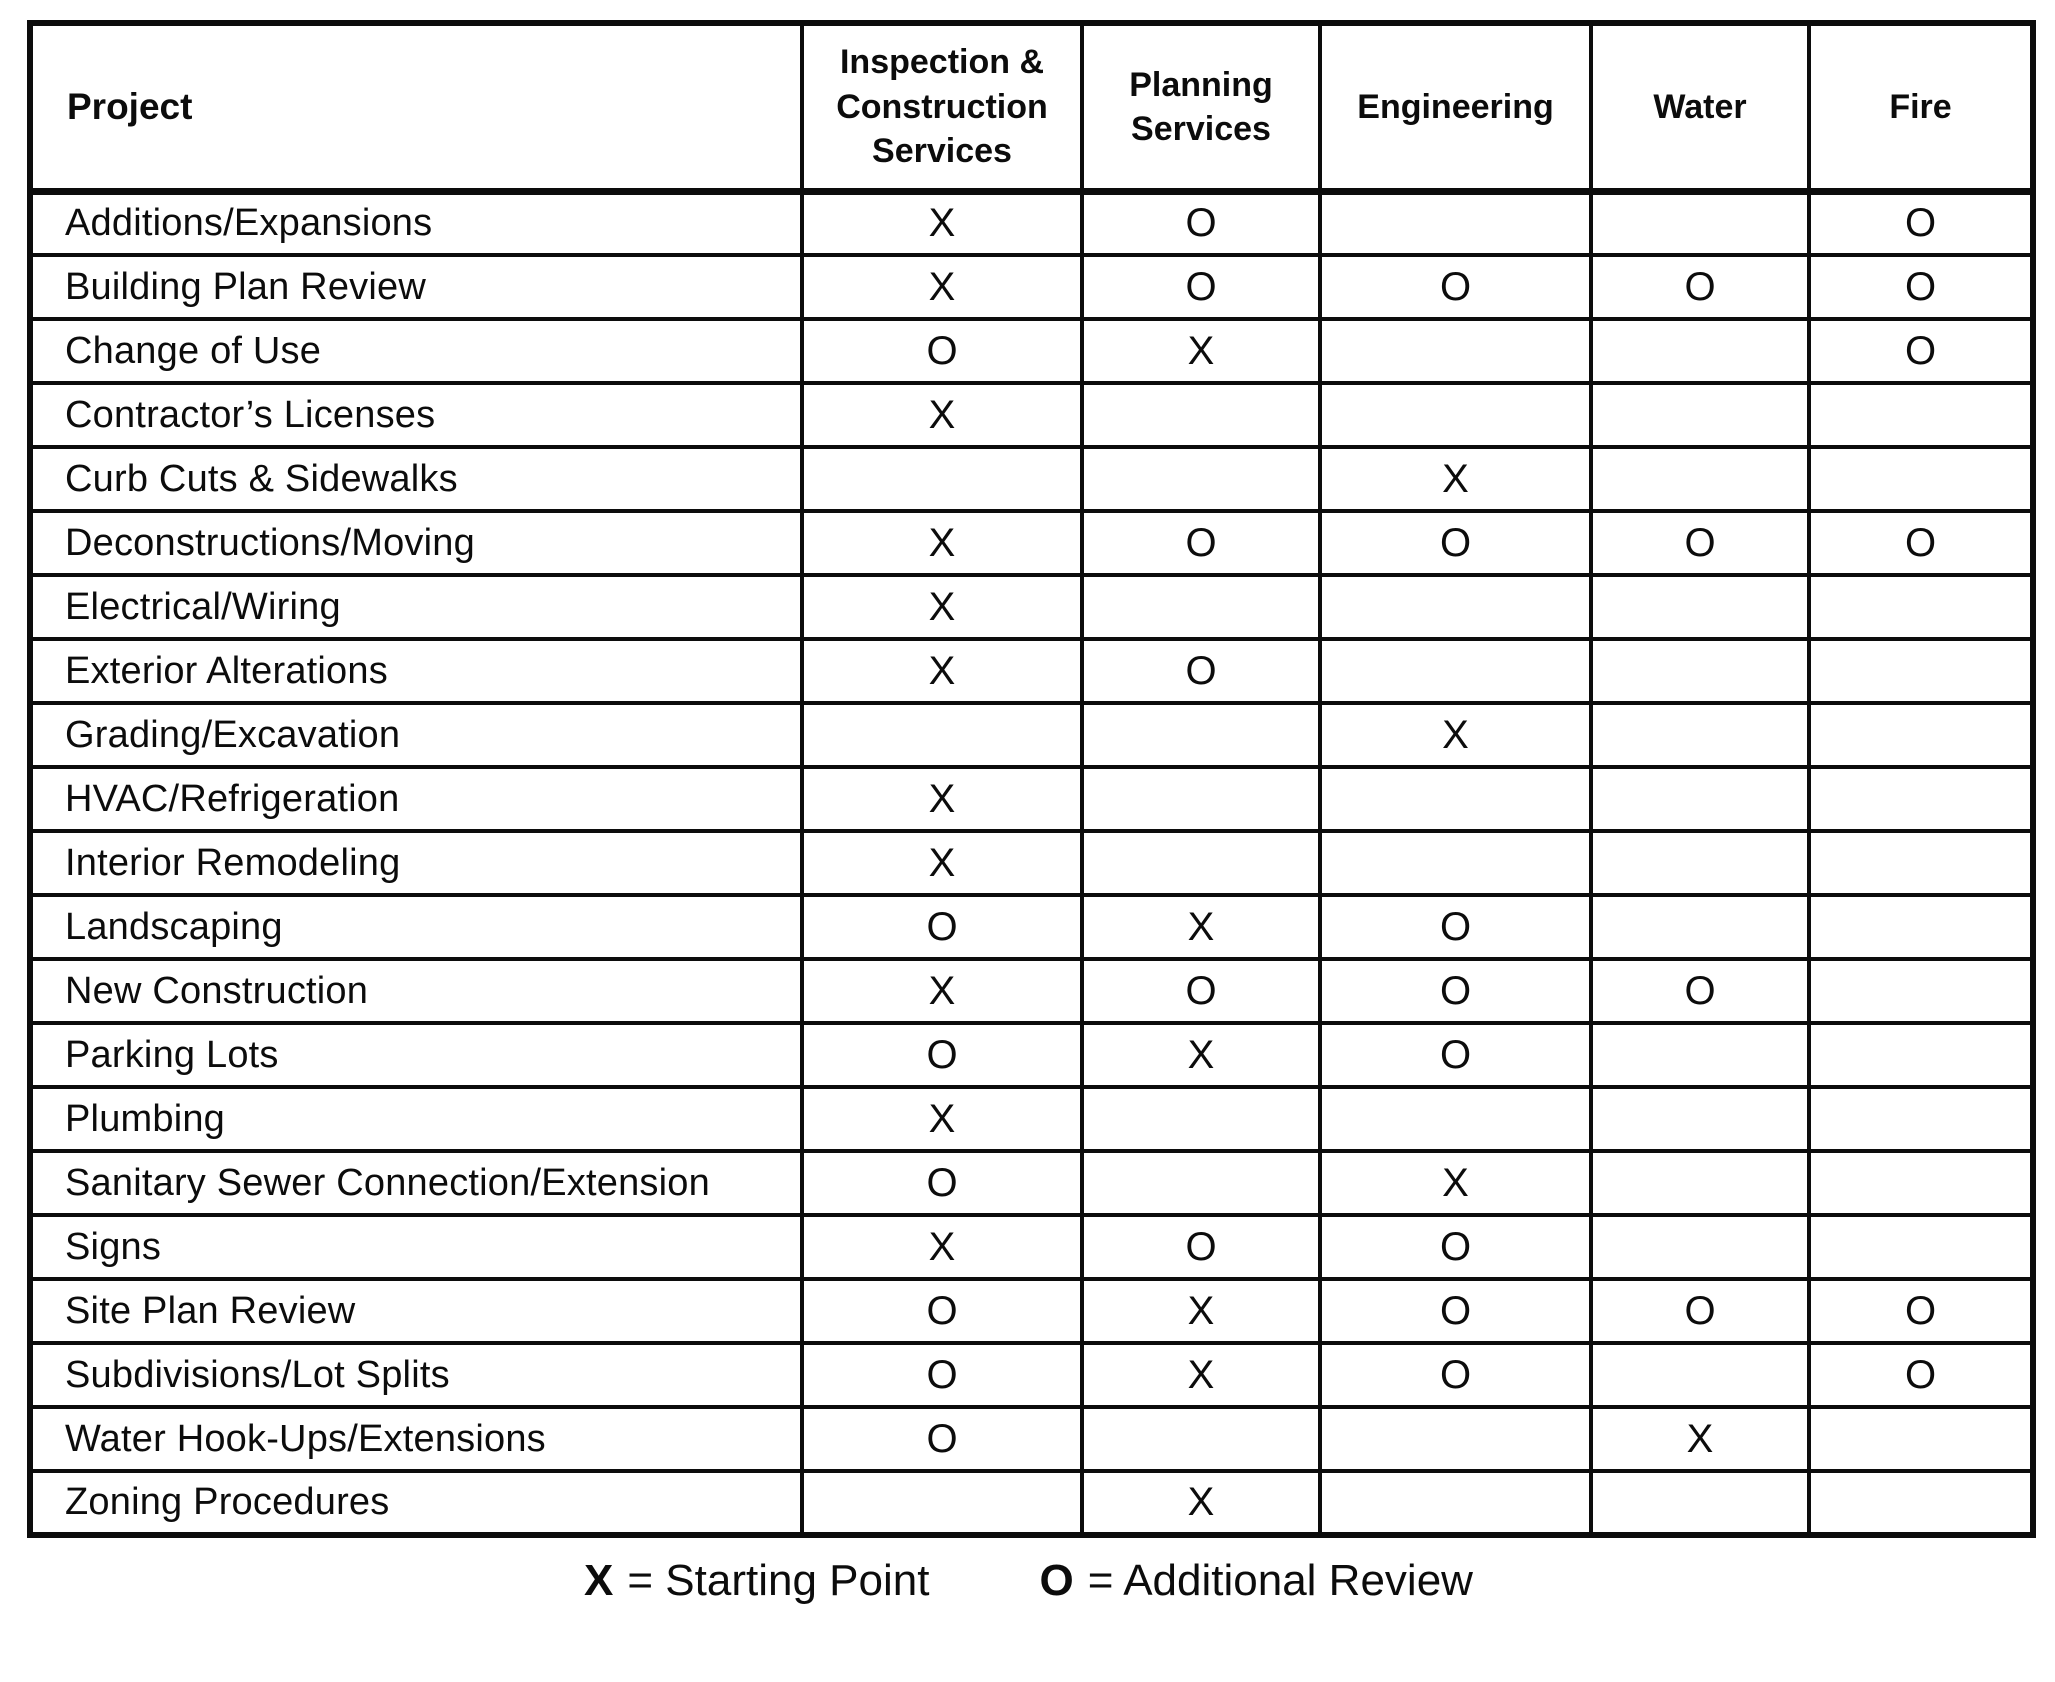  I want to click on table-row: Additions/Expansions X O O, so click(1031, 223).